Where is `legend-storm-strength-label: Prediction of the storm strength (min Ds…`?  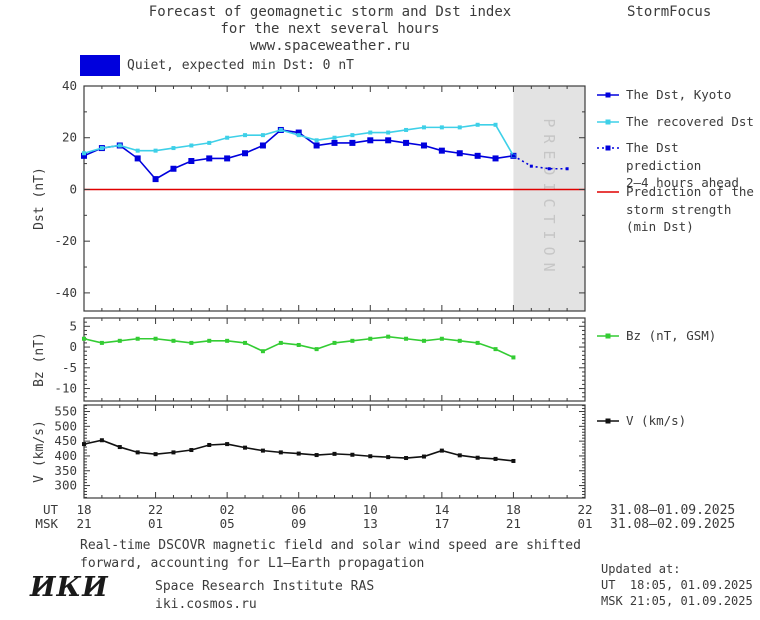 legend-storm-strength-label: Prediction of the storm strength (min Ds… is located at coordinates (690, 209).